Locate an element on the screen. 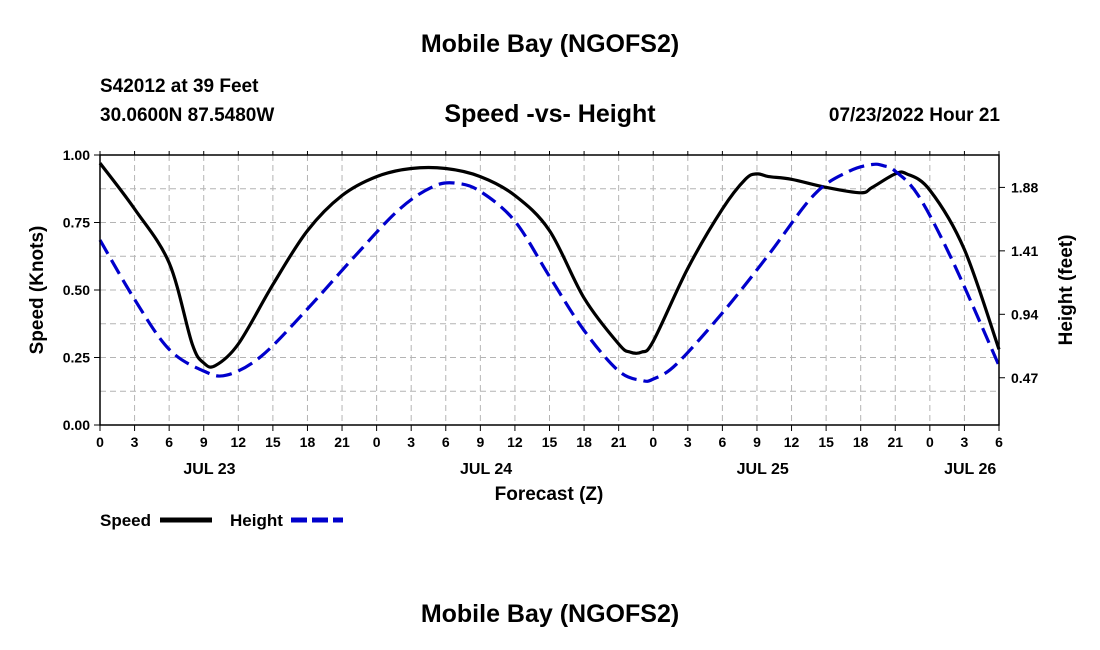 The width and height of the screenshot is (1100, 650). x-axis-title: Forecast (Z) is located at coordinates (549, 494).